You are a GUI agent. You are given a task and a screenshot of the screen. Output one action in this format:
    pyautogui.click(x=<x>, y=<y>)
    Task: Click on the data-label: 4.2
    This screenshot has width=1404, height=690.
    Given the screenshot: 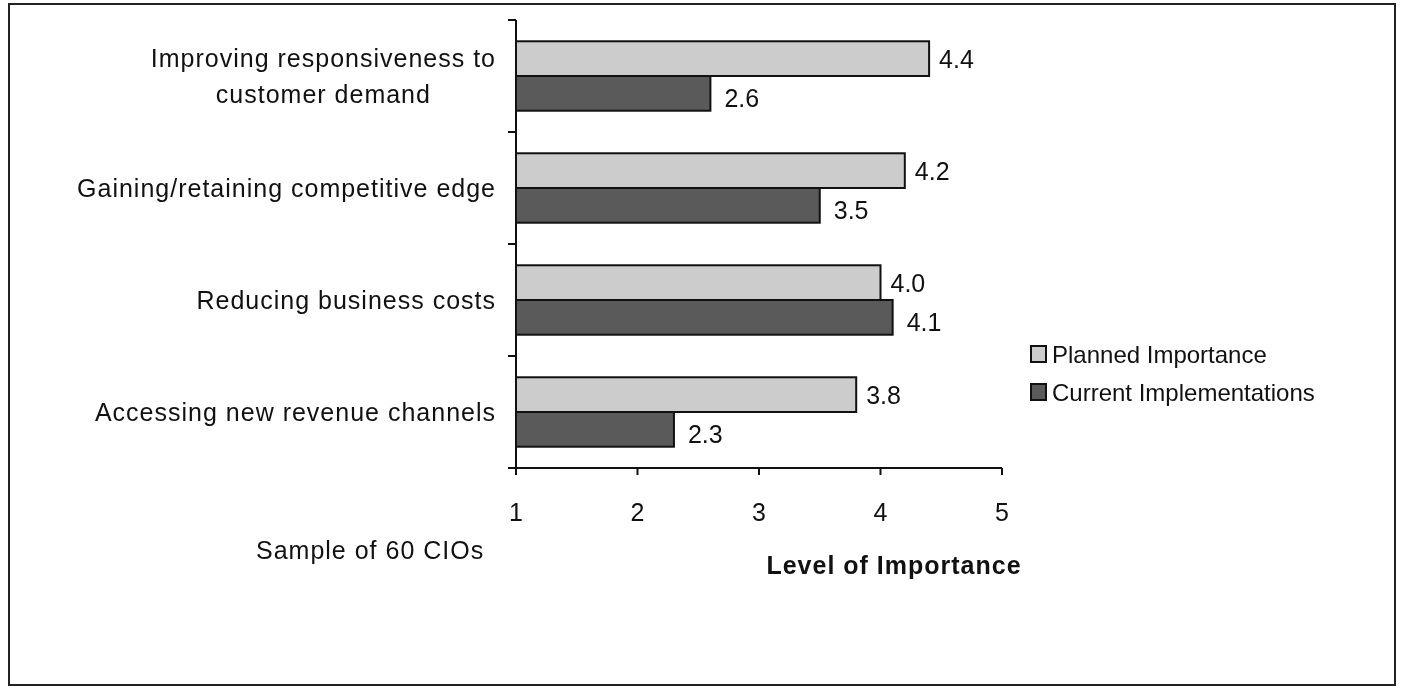 What is the action you would take?
    pyautogui.click(x=932, y=170)
    